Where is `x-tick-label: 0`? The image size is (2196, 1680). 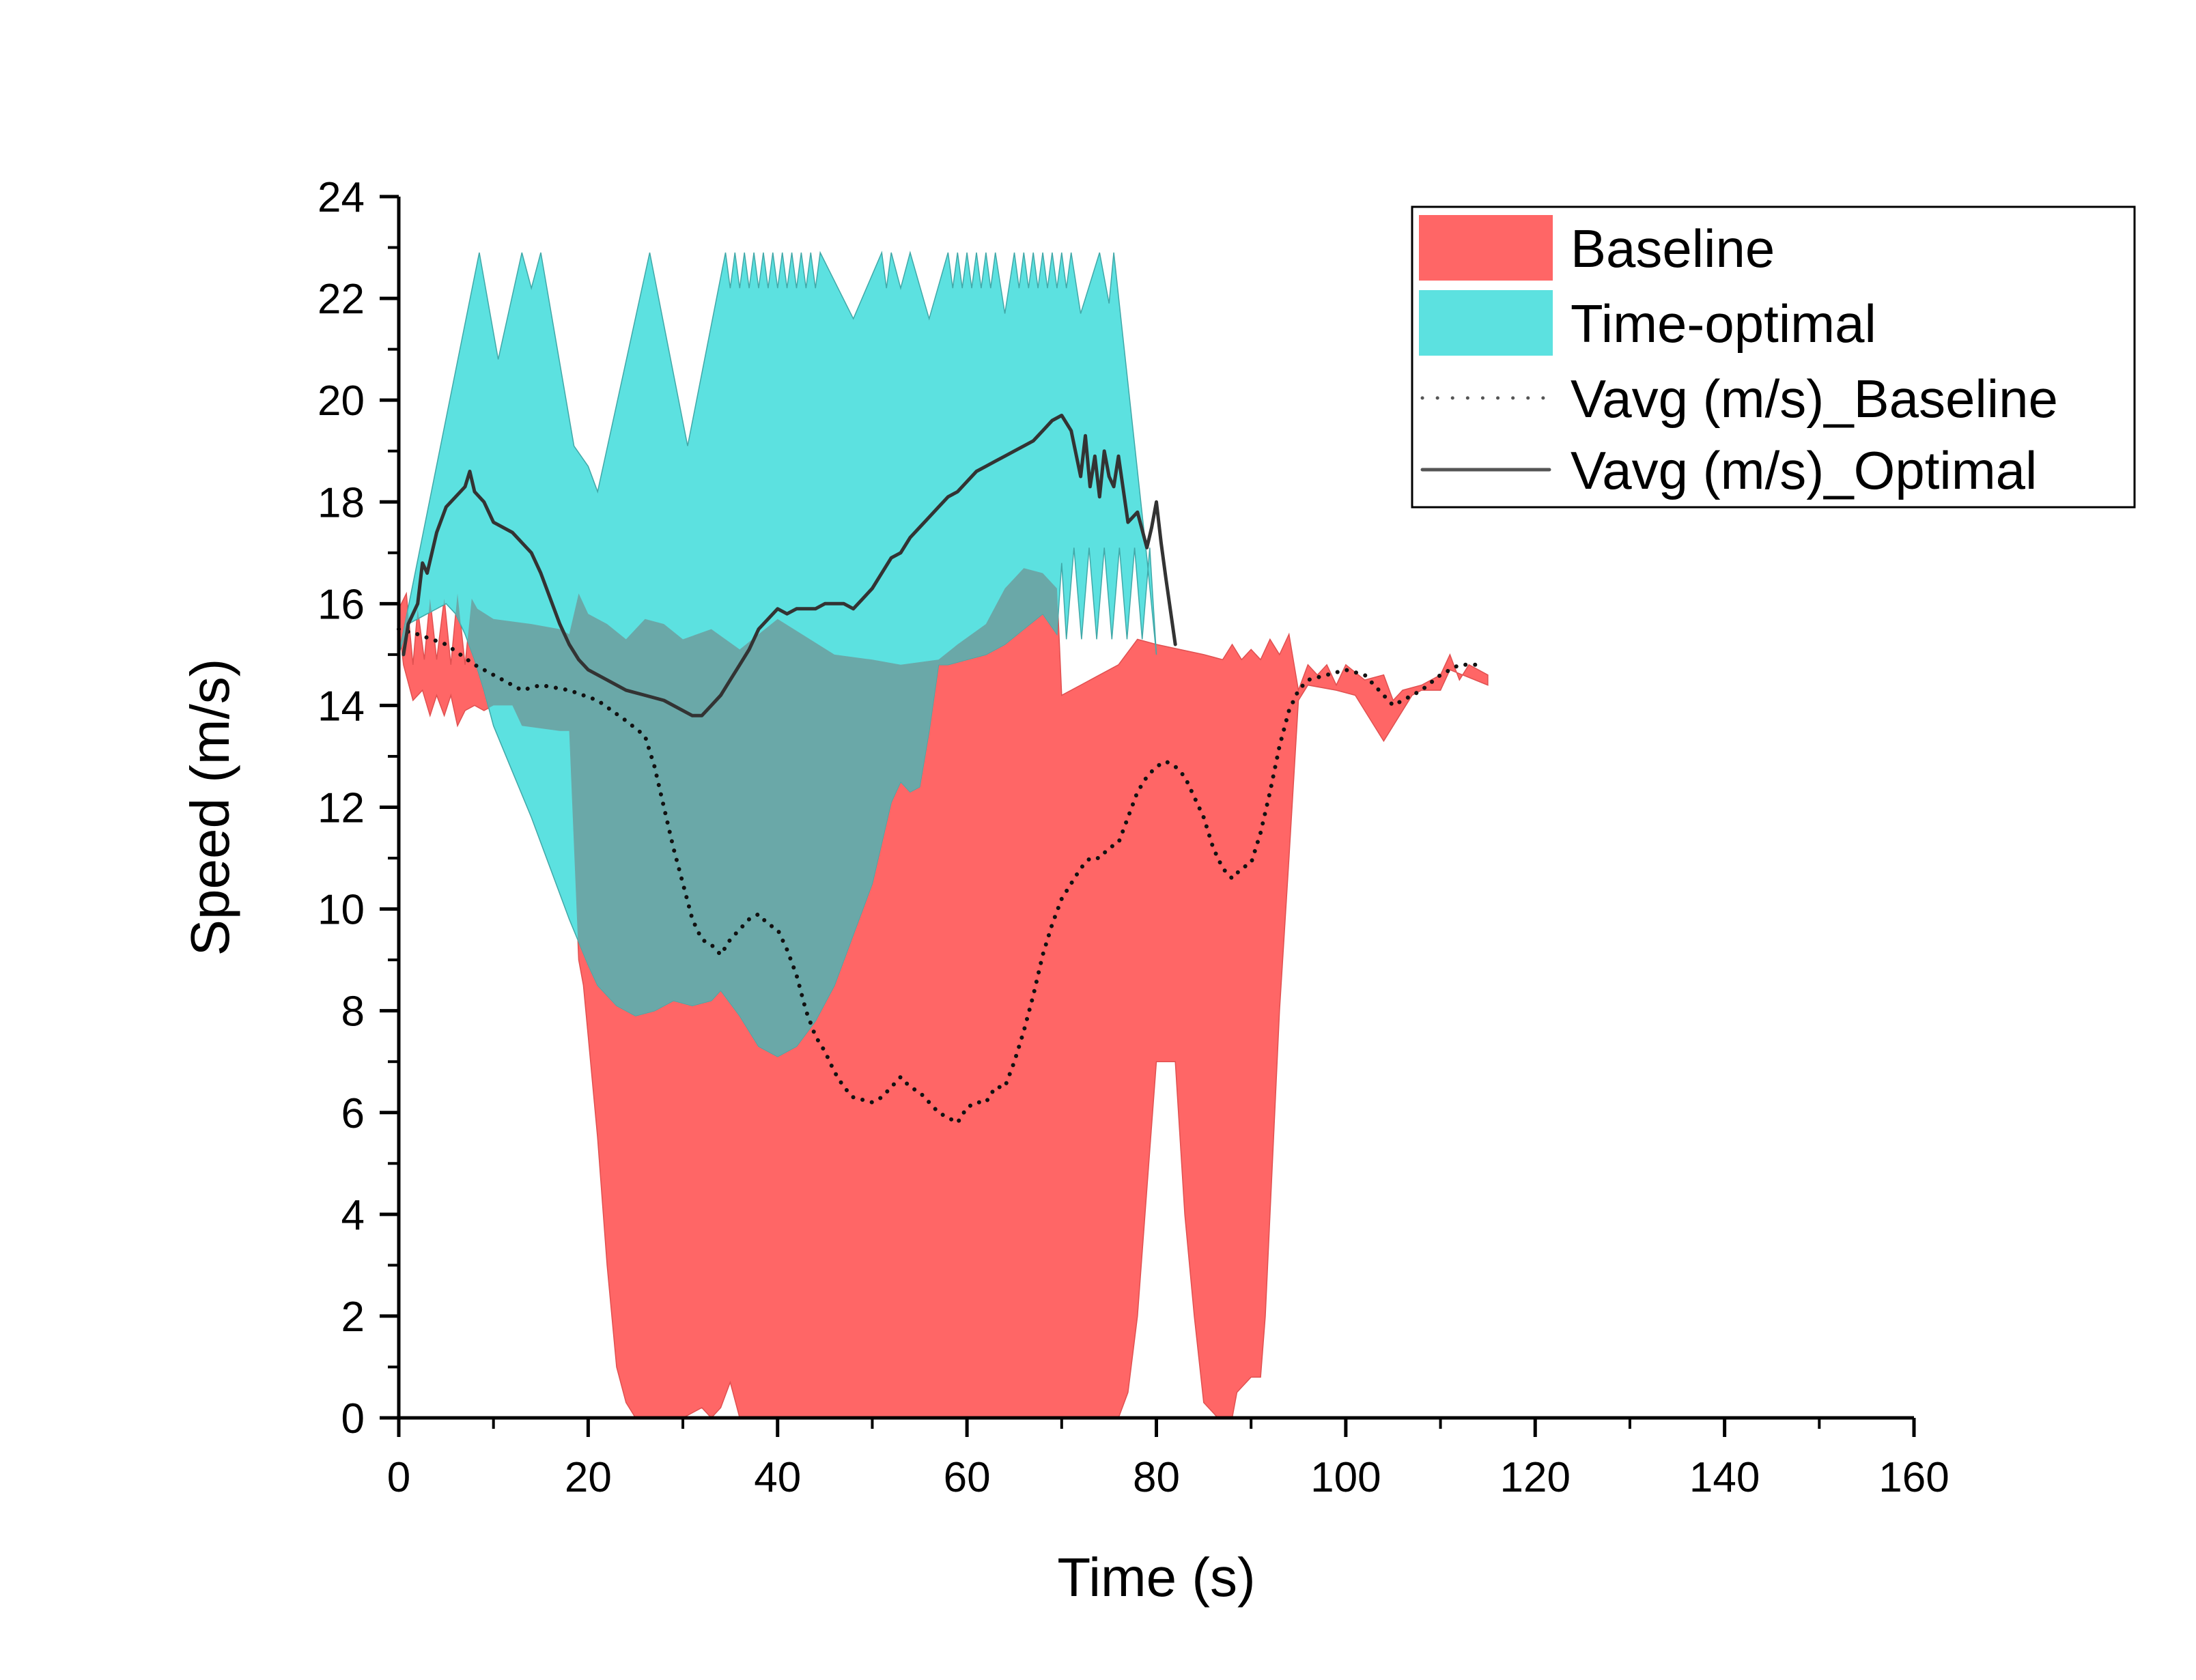
x-tick-label: 0 is located at coordinates (398, 1477).